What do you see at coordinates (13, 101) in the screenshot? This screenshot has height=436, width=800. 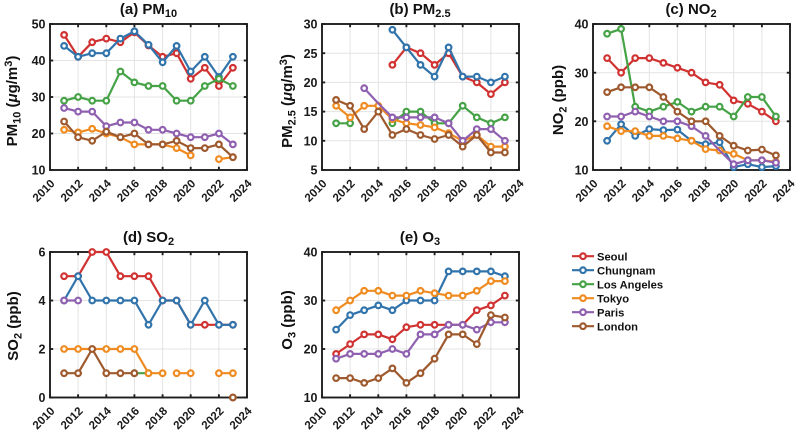 I see `svg-text: PM10 (μg/m3)` at bounding box center [13, 101].